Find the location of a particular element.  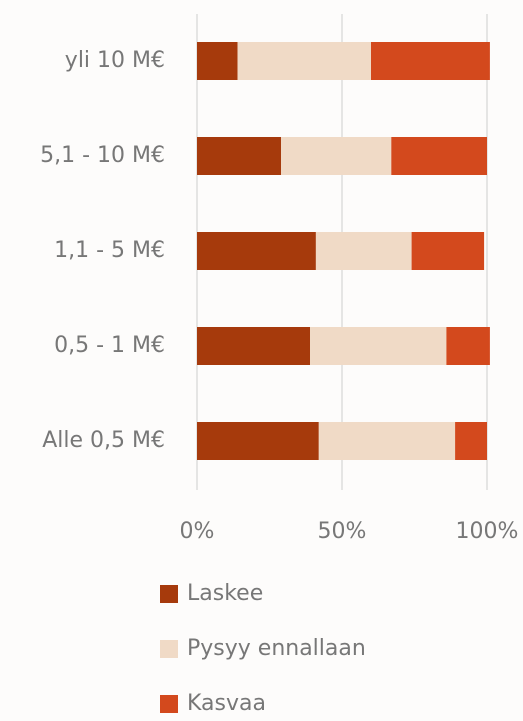

x-tick-label: 50% is located at coordinates (342, 531).